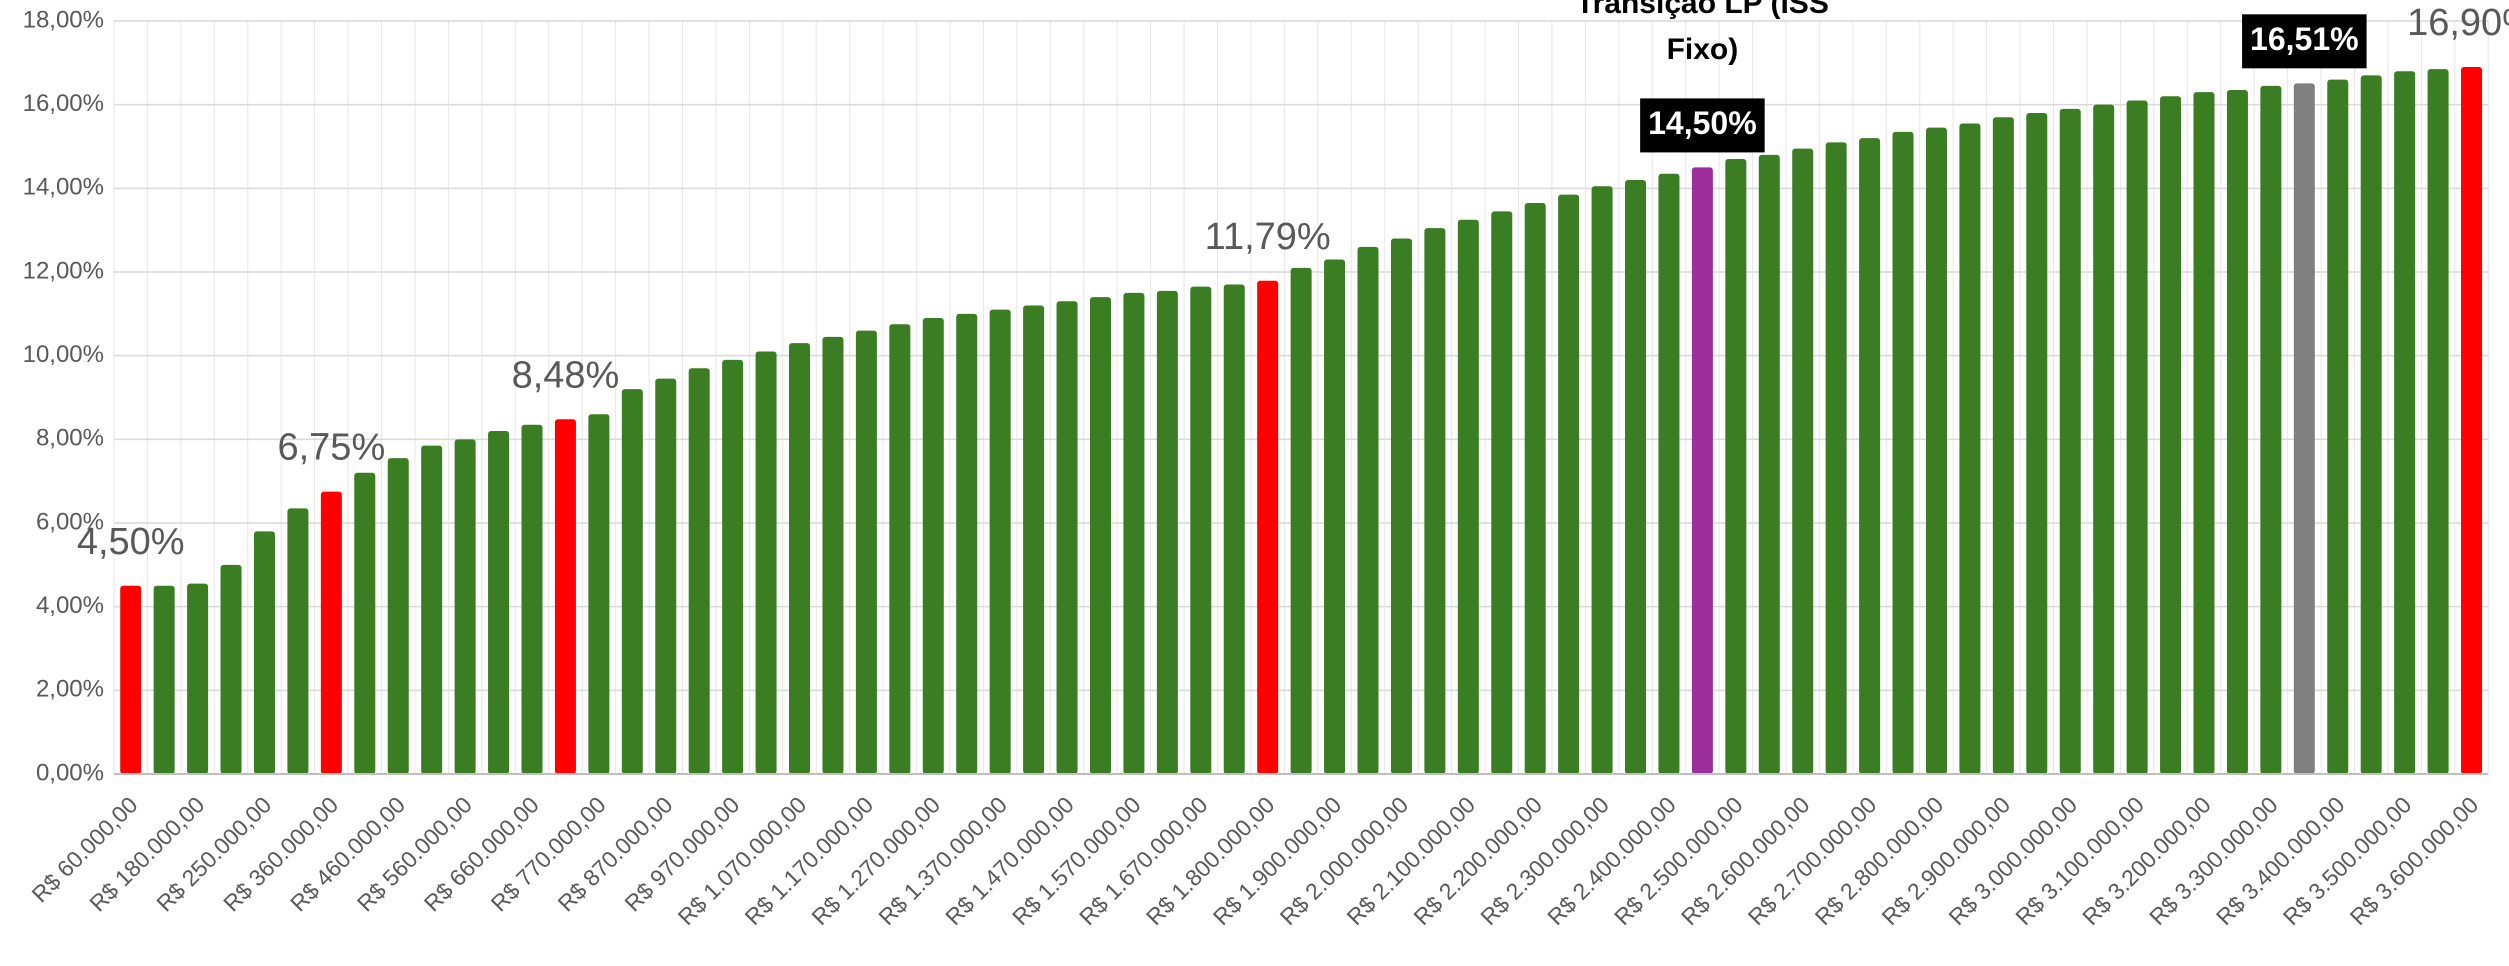 The image size is (2509, 966). I want to click on data-label: 16,51%, so click(2304, 39).